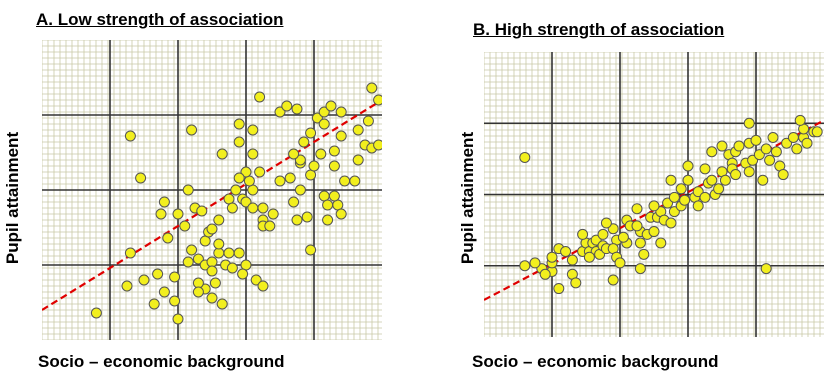 The height and width of the screenshot is (383, 827). I want to click on x-axis-label-a: Socio – economic background, so click(161, 361).